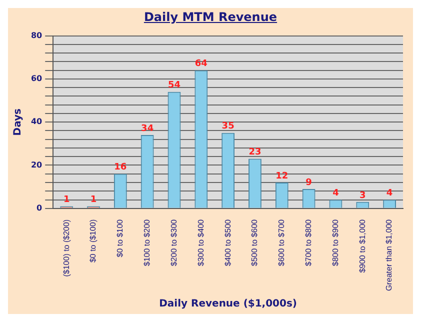 The height and width of the screenshot is (322, 421). Describe the element at coordinates (281, 242) in the screenshot. I see `x-tick-label: $600 to $700` at that location.